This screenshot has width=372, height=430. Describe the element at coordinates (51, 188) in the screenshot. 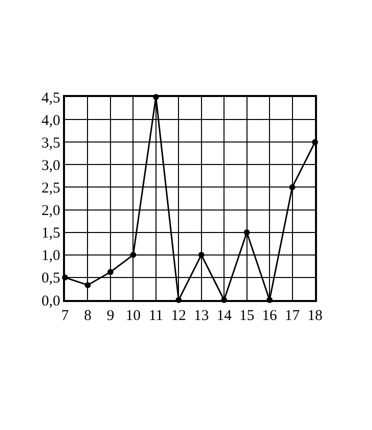

I see `y-tick-label: 2,5` at that location.